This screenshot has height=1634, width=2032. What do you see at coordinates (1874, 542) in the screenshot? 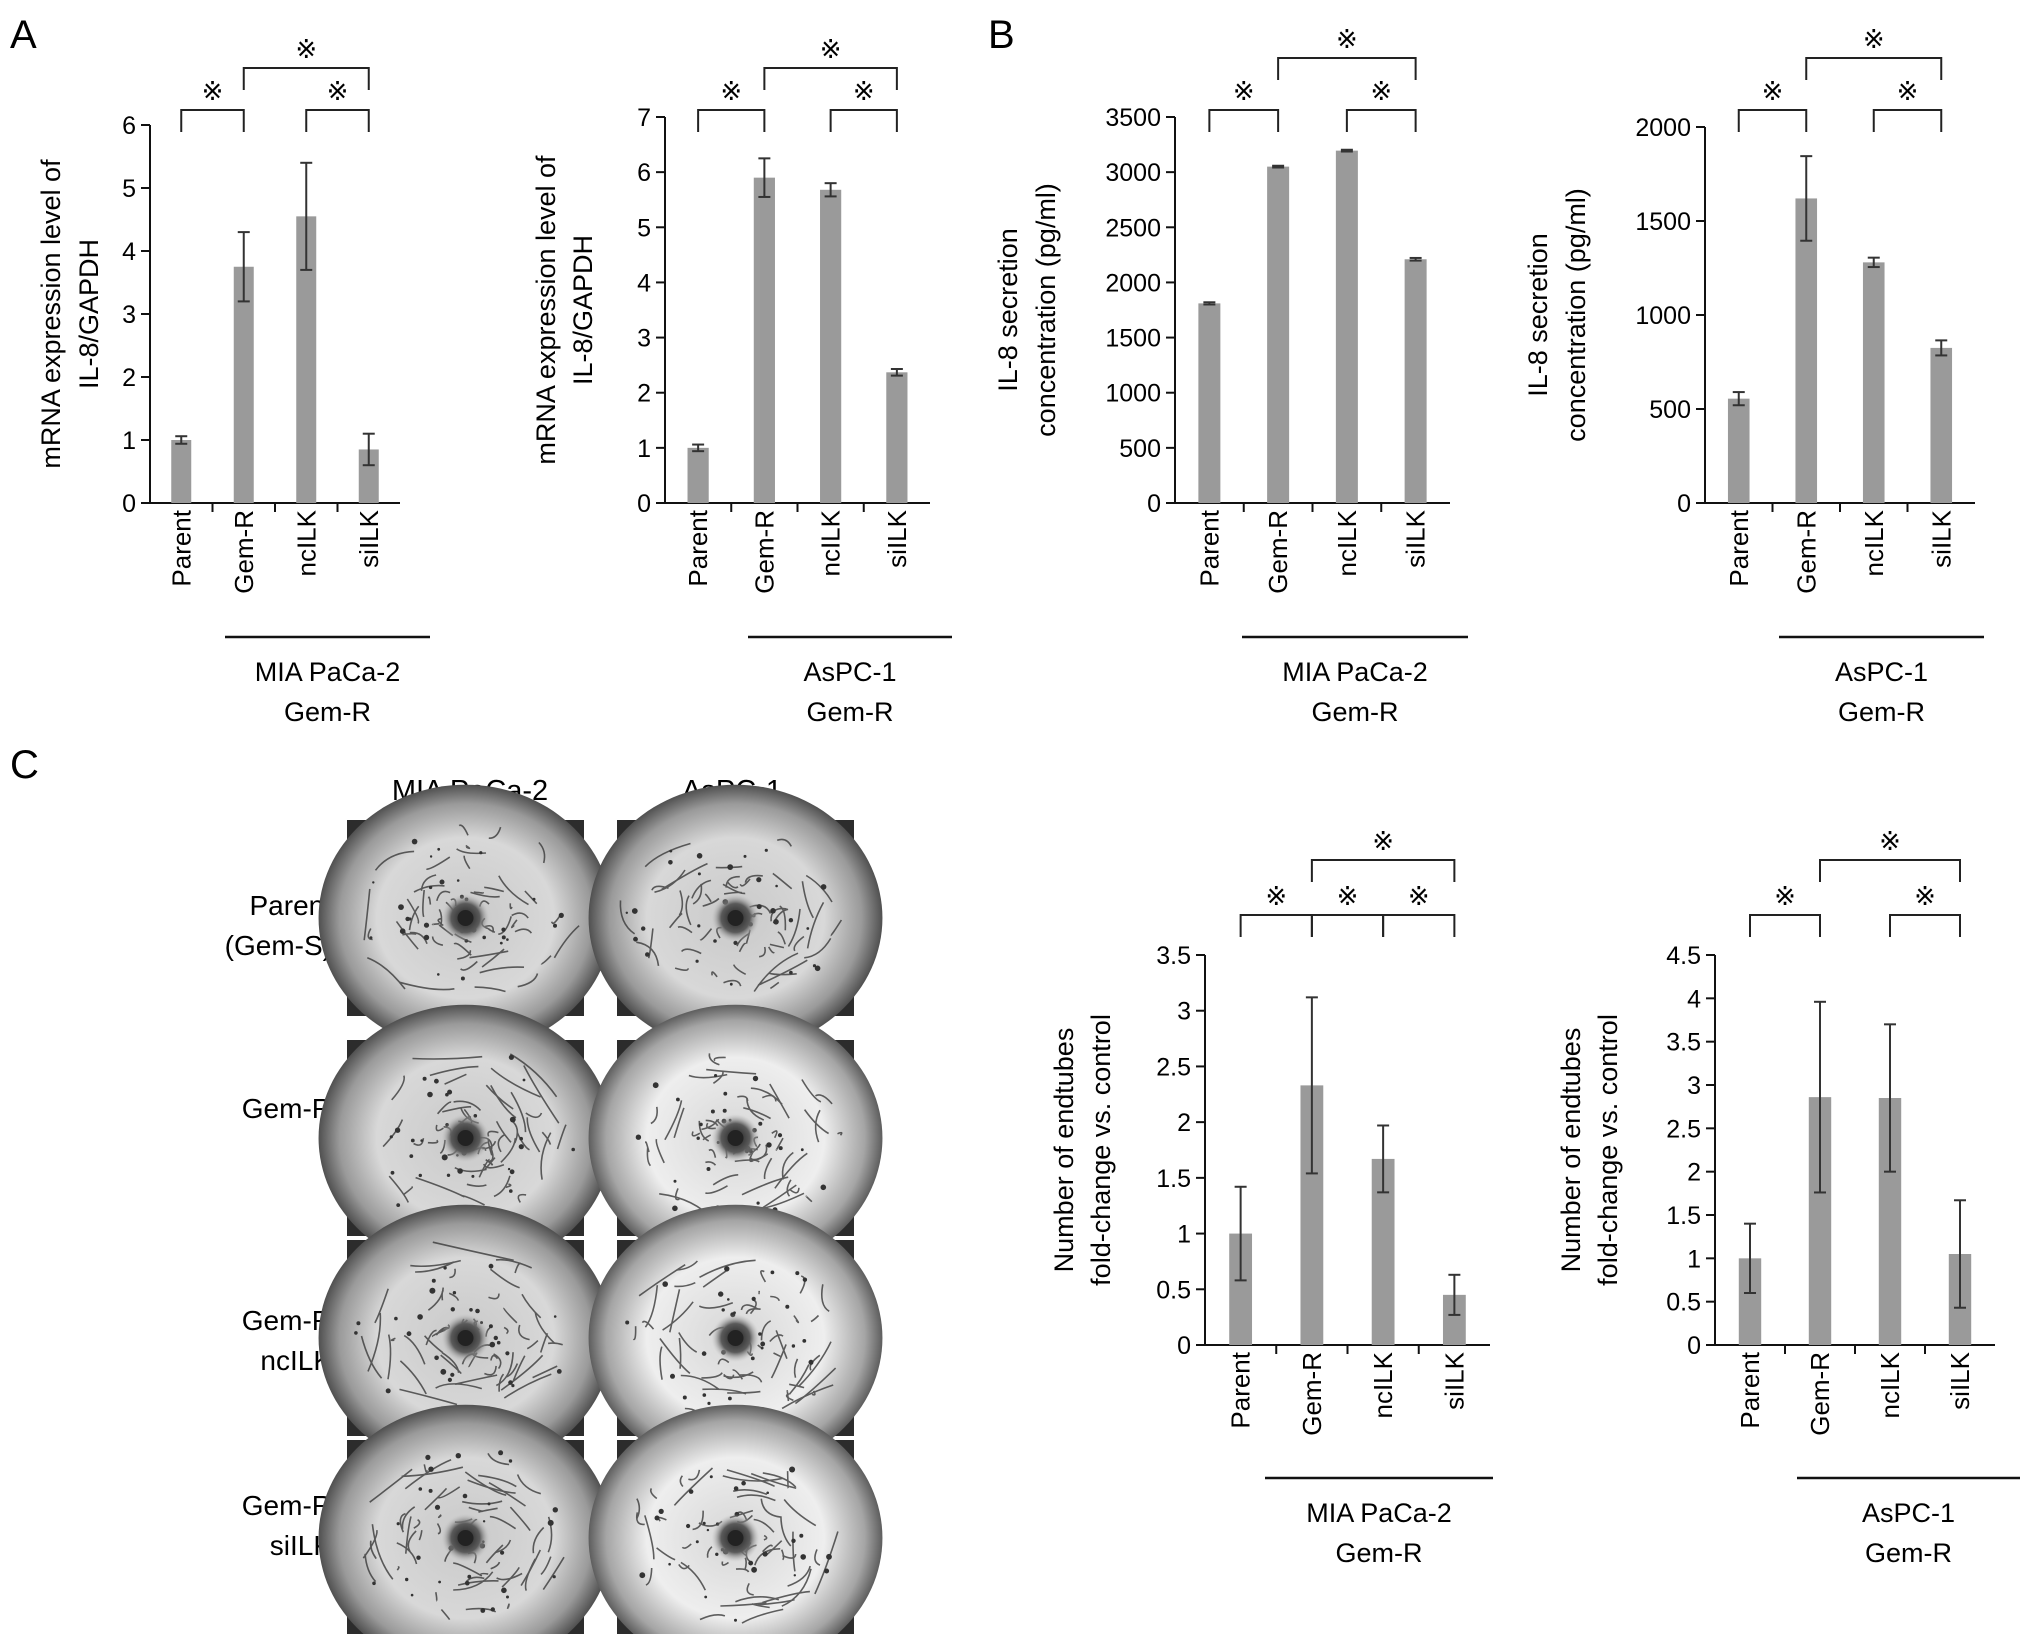
I see `x-category-label: ncILK` at bounding box center [1874, 542].